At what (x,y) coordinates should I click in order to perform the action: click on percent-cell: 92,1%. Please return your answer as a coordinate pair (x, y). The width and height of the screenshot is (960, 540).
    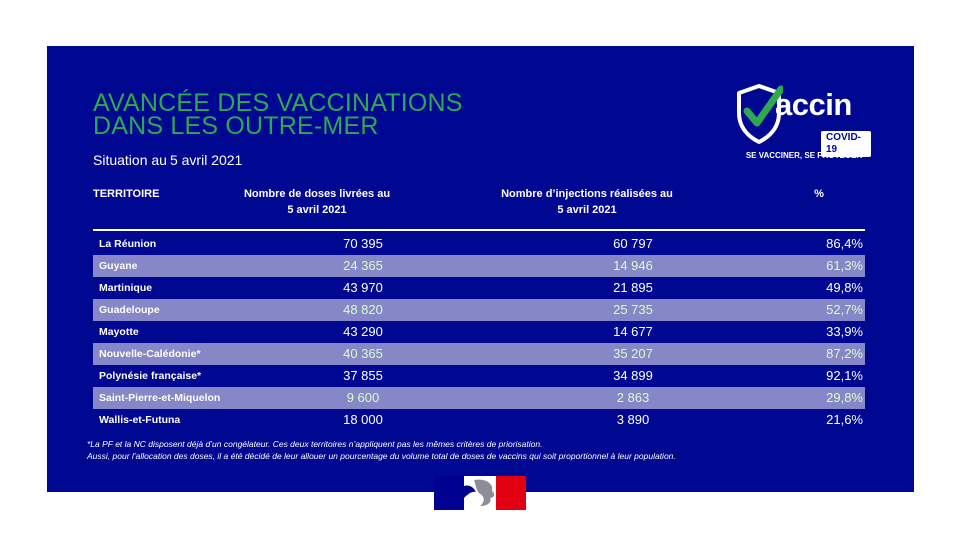
    Looking at the image, I should click on (844, 375).